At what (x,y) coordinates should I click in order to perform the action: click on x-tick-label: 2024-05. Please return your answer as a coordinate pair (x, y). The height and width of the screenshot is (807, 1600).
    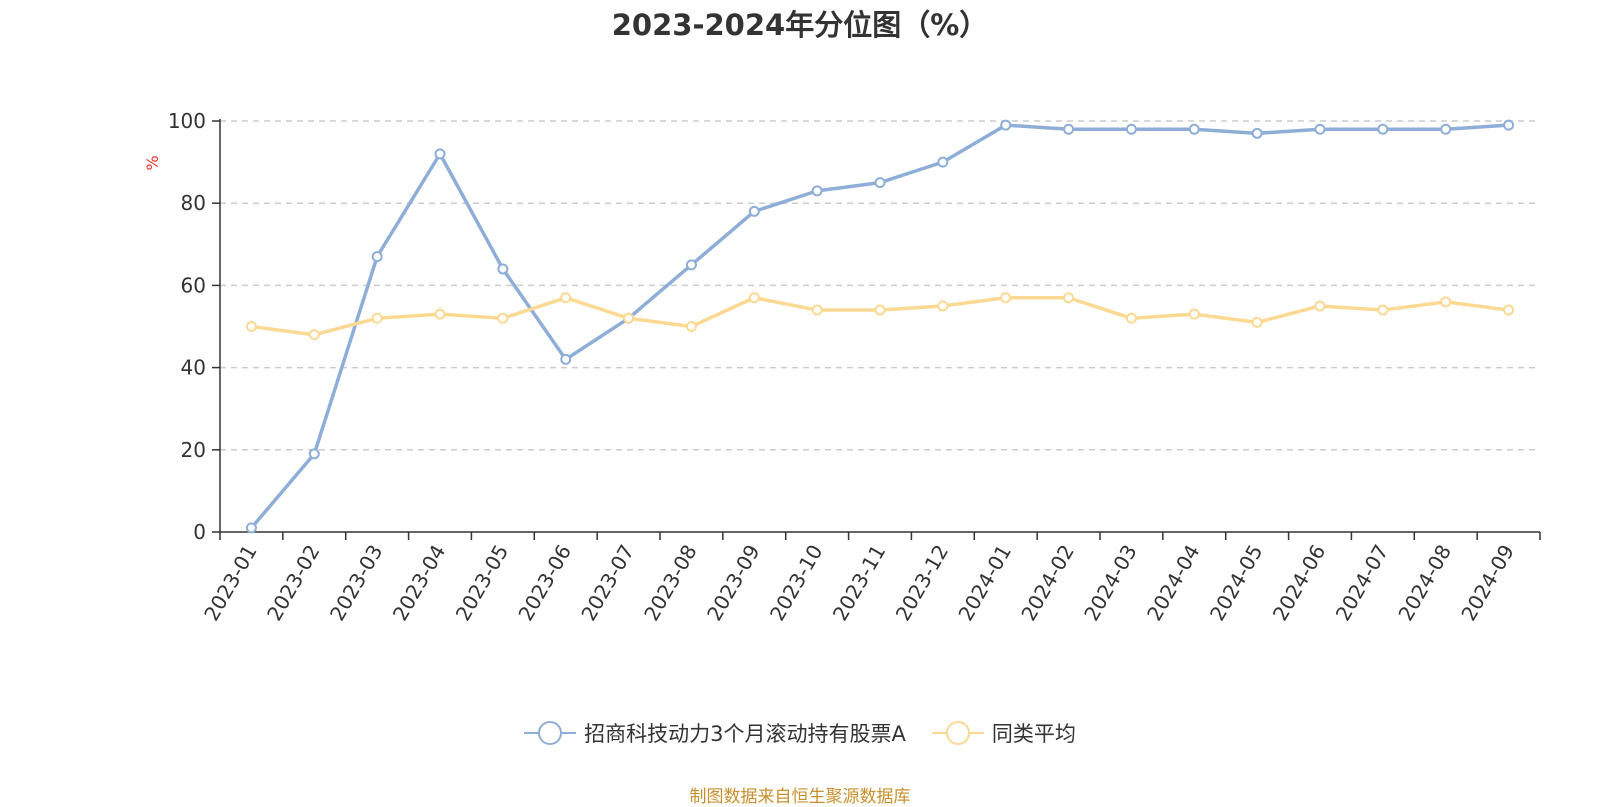
    Looking at the image, I should click on (1236, 583).